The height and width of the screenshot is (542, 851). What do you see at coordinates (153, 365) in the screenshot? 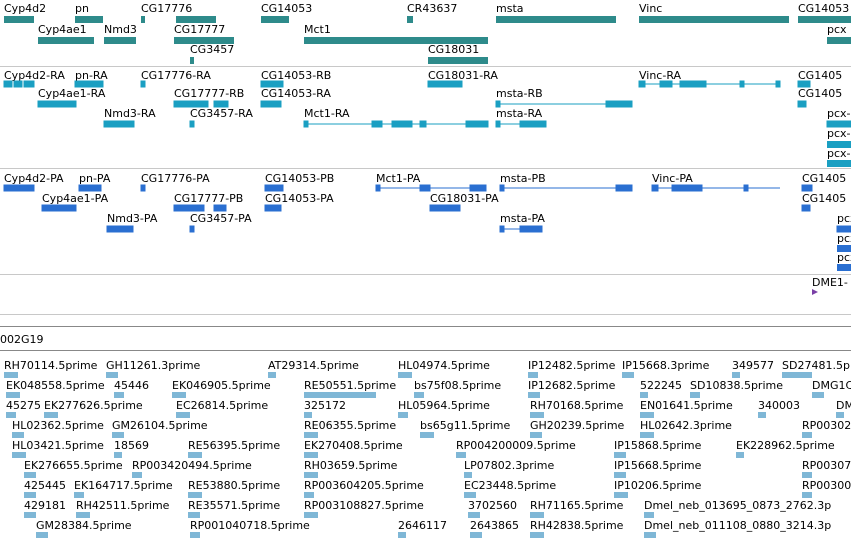
I see `est-label: GH11261.3prime` at bounding box center [153, 365].